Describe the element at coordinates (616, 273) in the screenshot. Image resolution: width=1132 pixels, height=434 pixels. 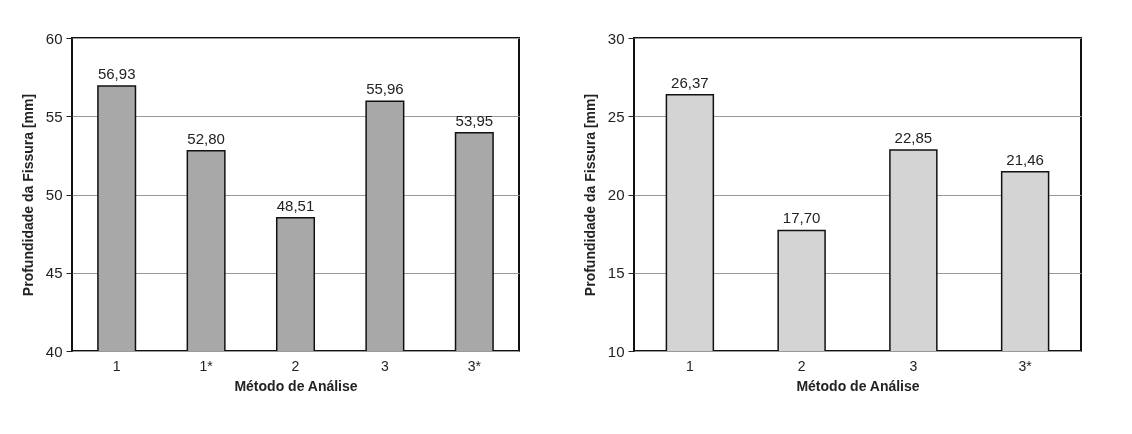
I see `y-tick-label: 15` at that location.